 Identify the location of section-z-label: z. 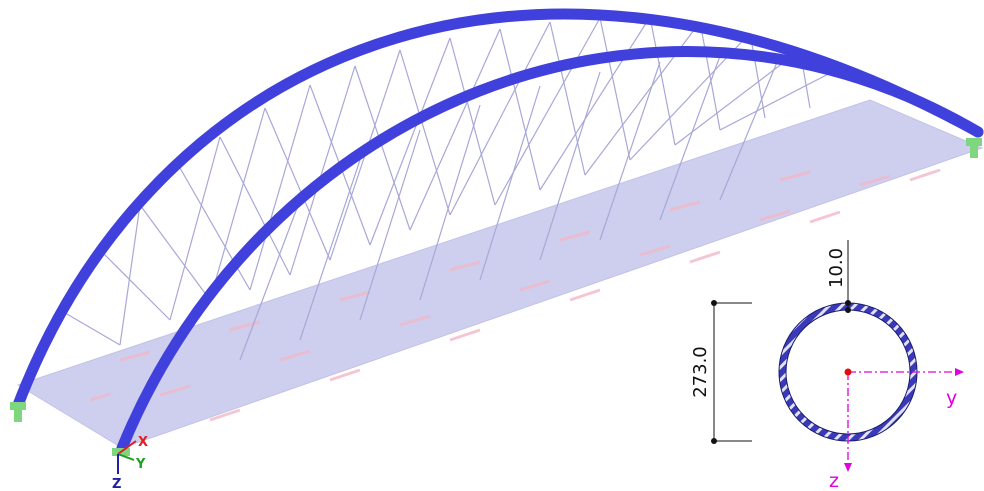
(834, 480).